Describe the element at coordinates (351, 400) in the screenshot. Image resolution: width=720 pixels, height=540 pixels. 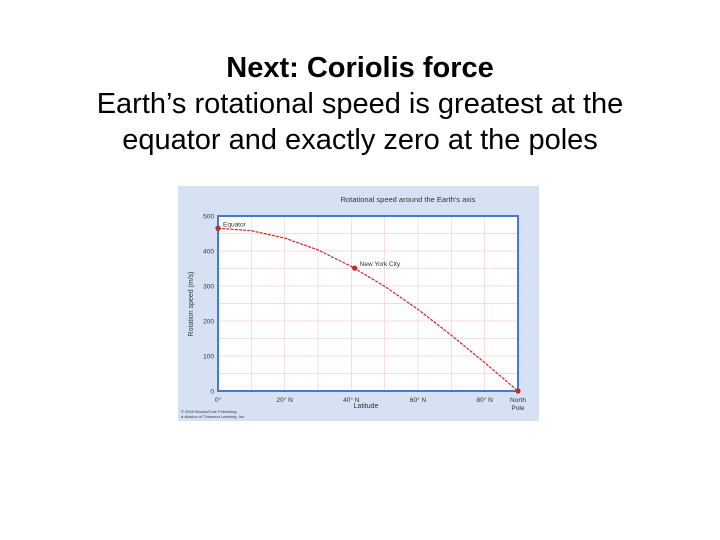
I see `x-tick-label: 40° N` at that location.